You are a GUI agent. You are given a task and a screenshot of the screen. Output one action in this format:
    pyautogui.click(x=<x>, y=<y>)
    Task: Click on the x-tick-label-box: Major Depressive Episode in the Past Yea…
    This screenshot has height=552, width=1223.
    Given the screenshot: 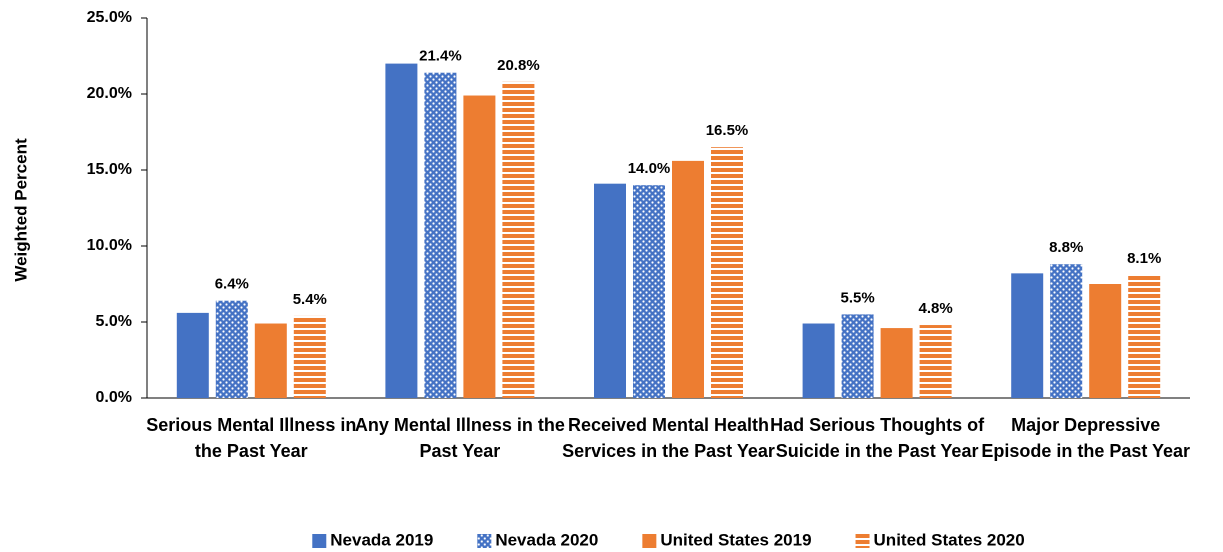 What is the action you would take?
    pyautogui.click(x=1086, y=438)
    